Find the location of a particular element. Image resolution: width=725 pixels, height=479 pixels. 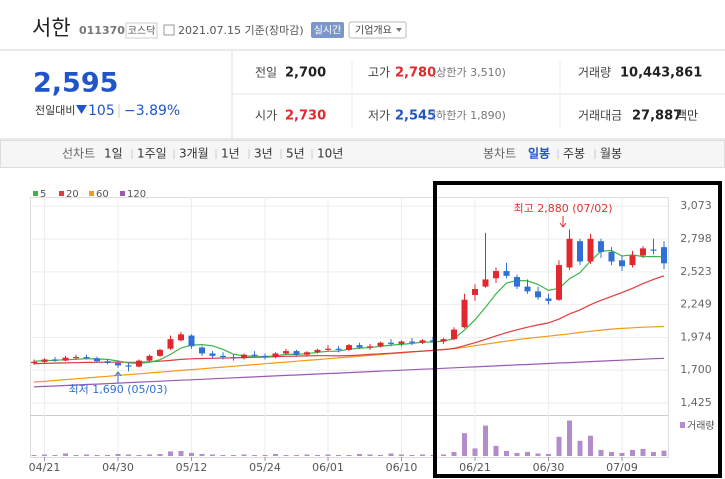

y-tick-label: 2,798 is located at coordinates (696, 238).